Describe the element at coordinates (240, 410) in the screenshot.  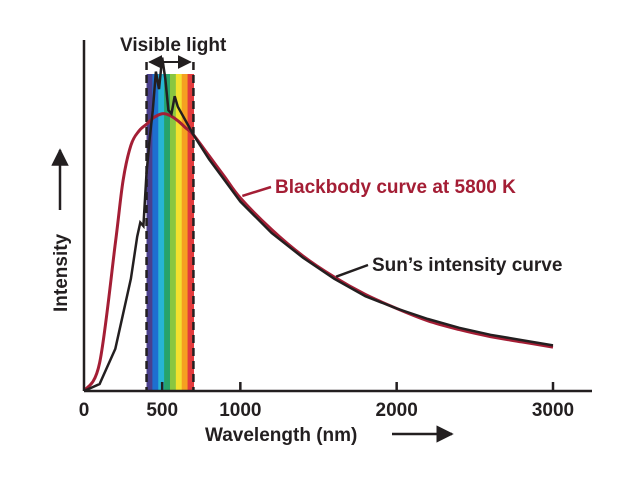
I see `x-tick-label-1000: 1000` at that location.